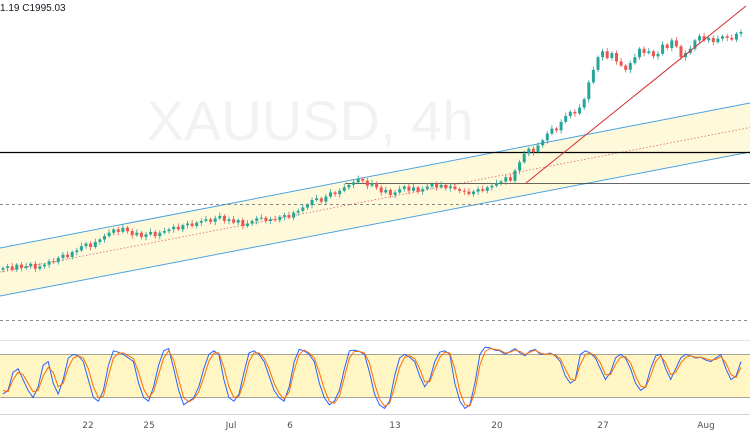 This screenshot has height=430, width=750. I want to click on stoch-d-line, so click(372, 377).